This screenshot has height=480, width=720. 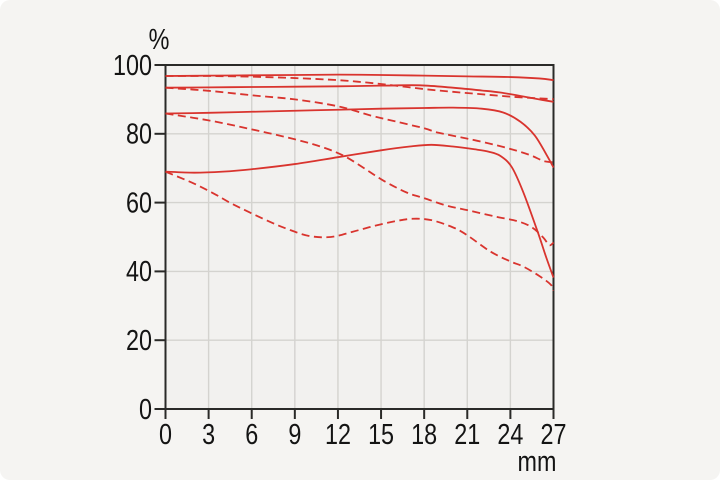 I want to click on mtf-curve-3-solid, so click(x=360, y=137).